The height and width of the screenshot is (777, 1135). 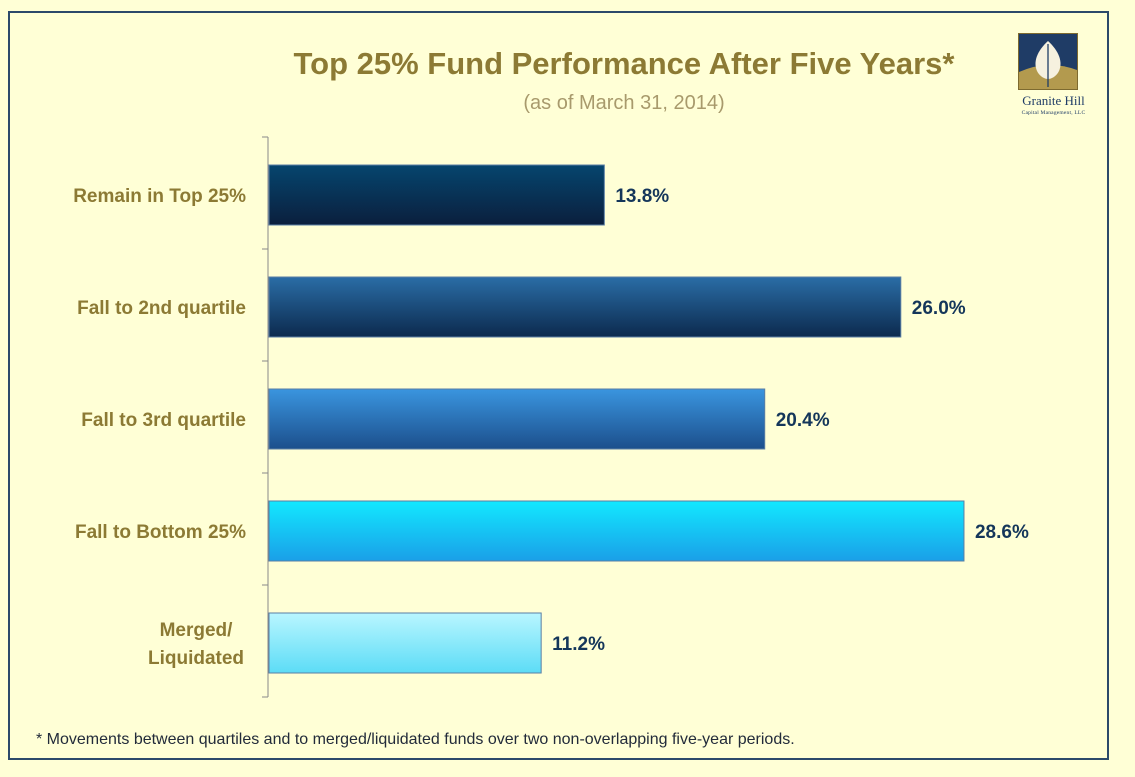 I want to click on category-label: Merged/Liquidated, so click(x=196, y=644).